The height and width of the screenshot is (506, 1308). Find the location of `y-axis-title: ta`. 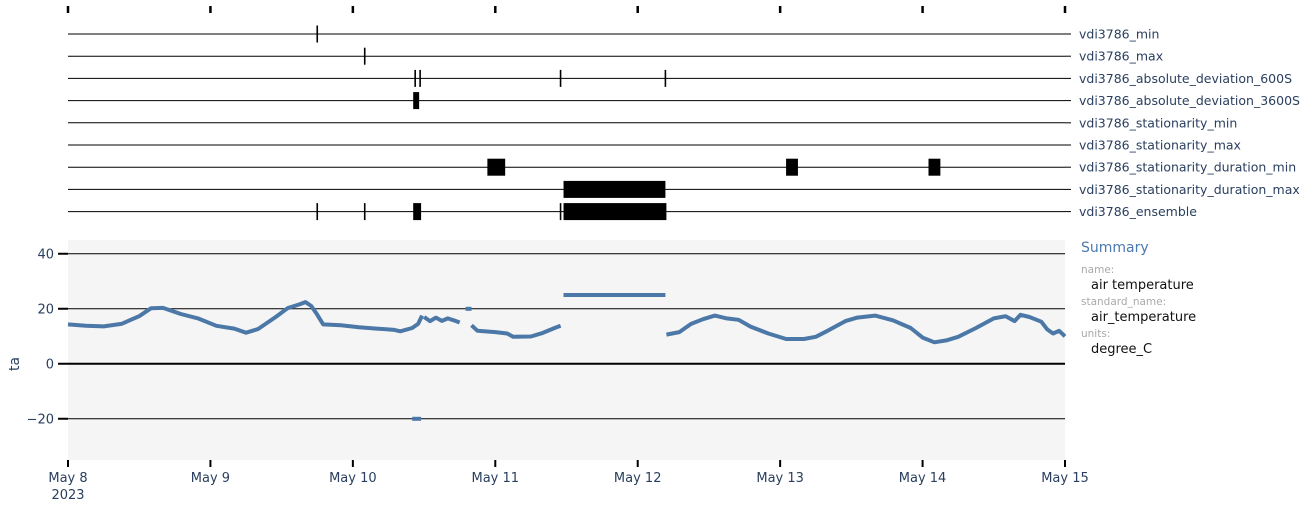

y-axis-title: ta is located at coordinates (15, 364).